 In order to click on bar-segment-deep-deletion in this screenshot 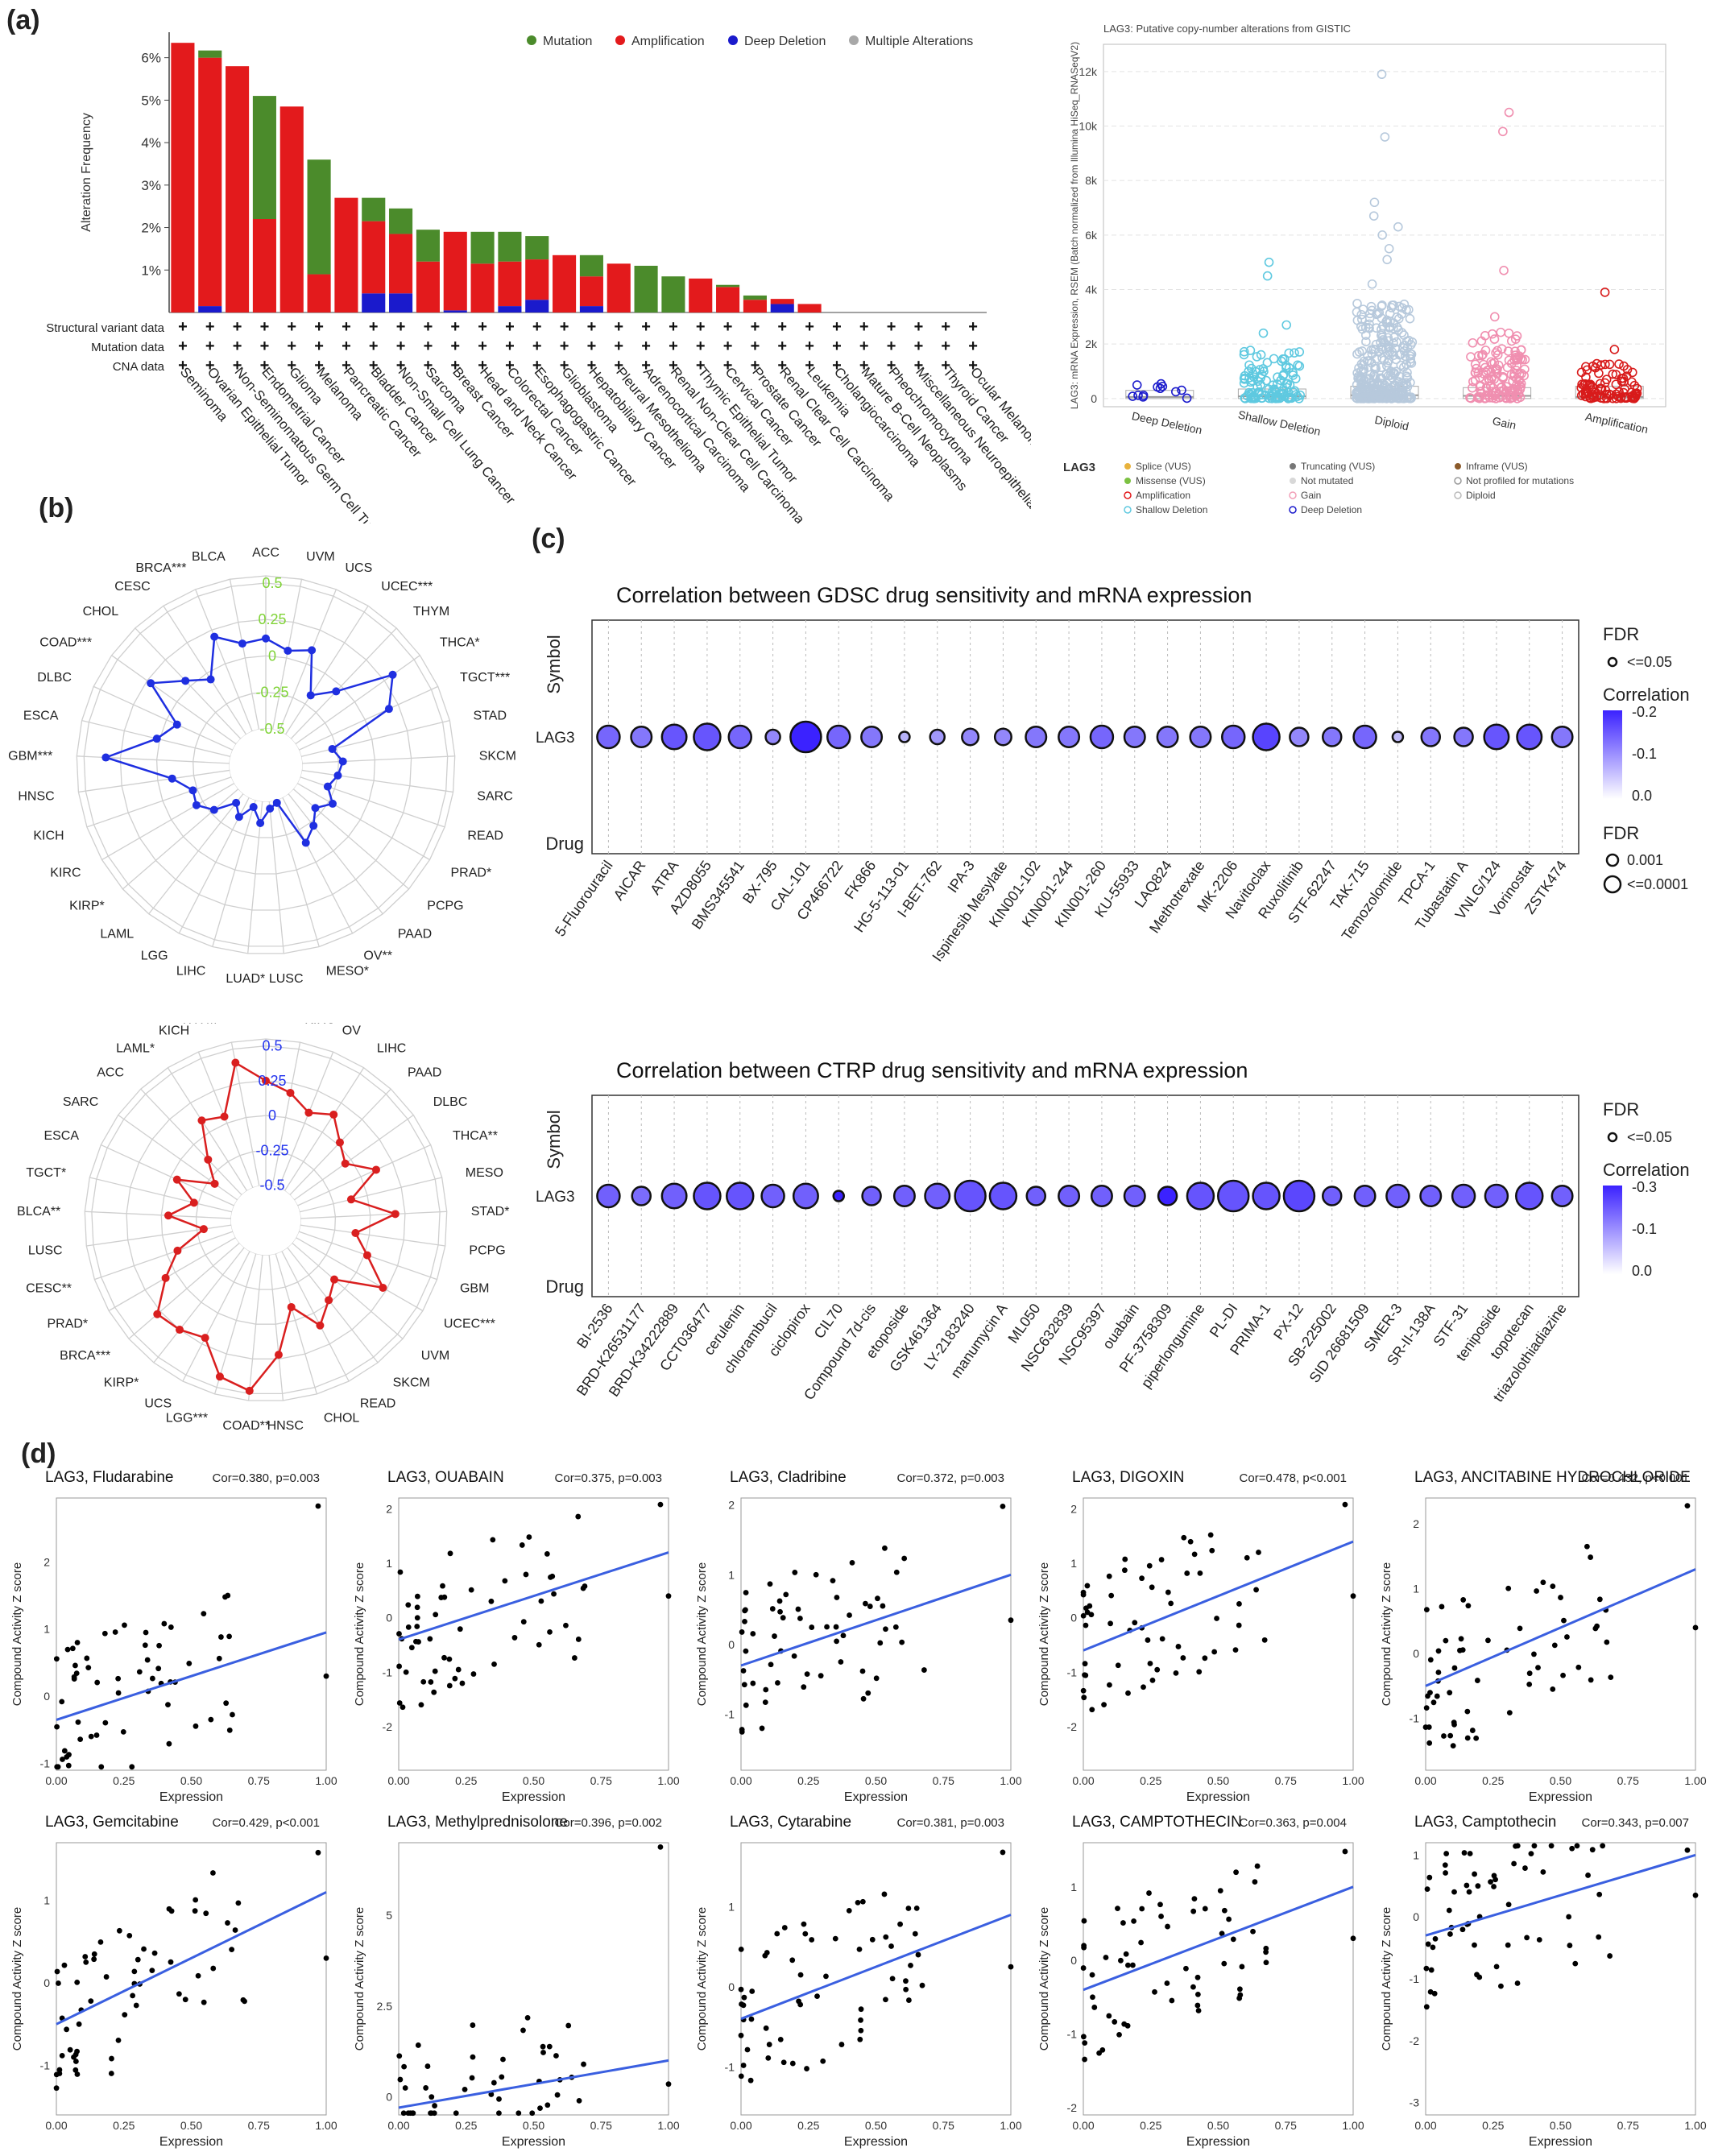, I will do `click(591, 309)`.